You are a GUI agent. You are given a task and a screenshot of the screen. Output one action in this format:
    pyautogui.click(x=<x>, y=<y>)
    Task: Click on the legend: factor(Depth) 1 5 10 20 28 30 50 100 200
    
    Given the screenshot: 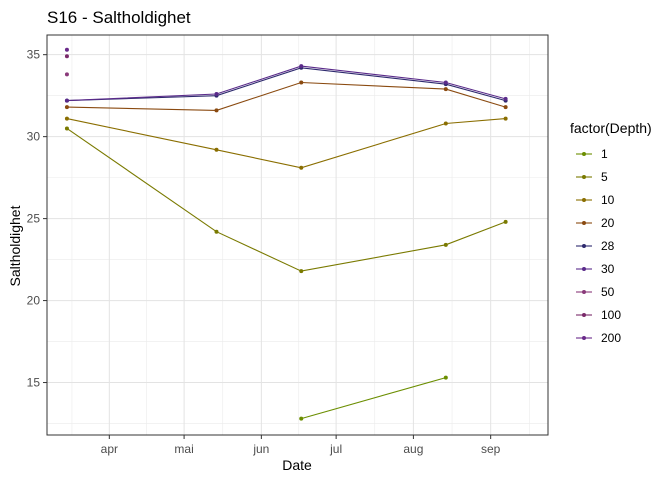 What is the action you would take?
    pyautogui.click(x=611, y=232)
    